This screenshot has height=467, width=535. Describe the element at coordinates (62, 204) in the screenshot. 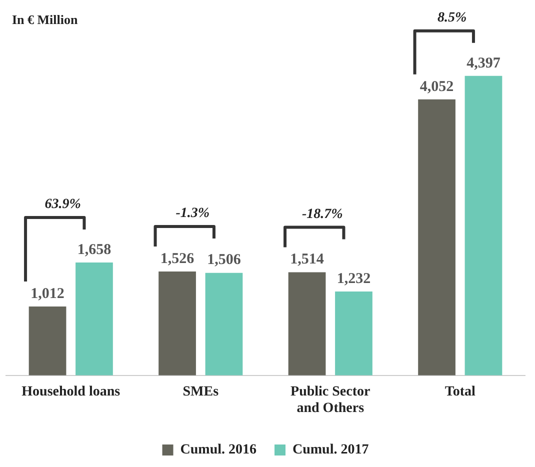

I see `annotation: 63.9%` at that location.